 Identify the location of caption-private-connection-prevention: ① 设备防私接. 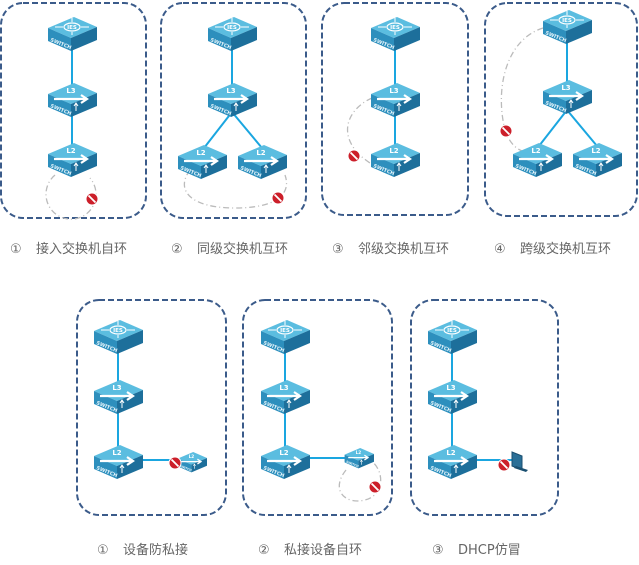
(142, 548).